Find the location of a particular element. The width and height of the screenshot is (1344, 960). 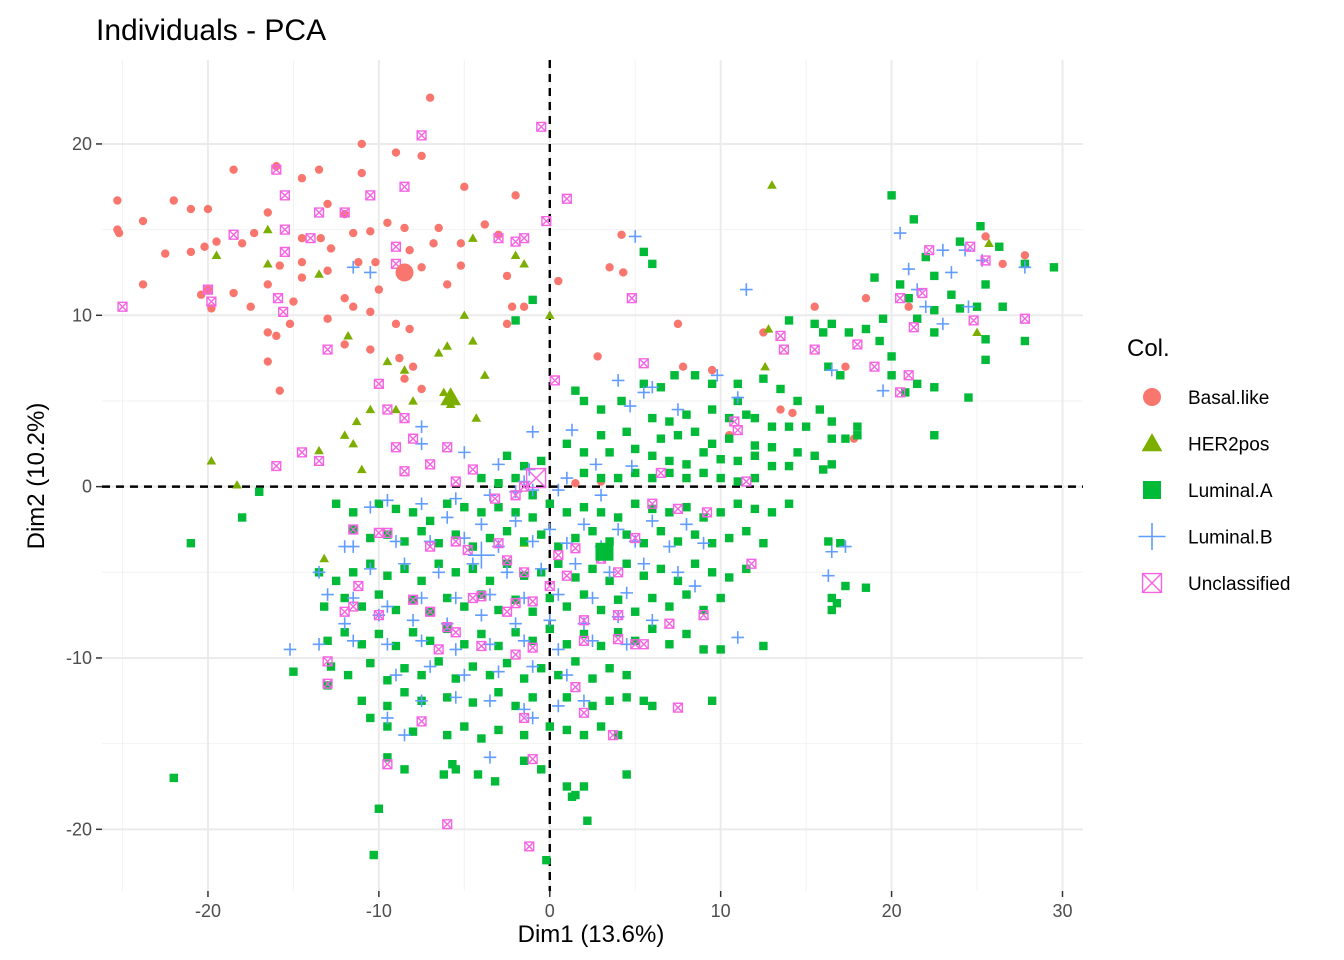

legend-label-luminal-a: Luminal.A is located at coordinates (1230, 491).